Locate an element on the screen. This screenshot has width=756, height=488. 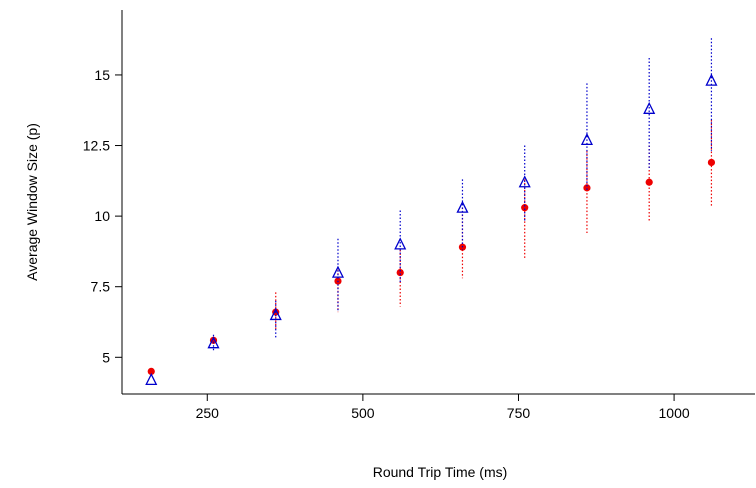
x-tick-label: 750 is located at coordinates (519, 413).